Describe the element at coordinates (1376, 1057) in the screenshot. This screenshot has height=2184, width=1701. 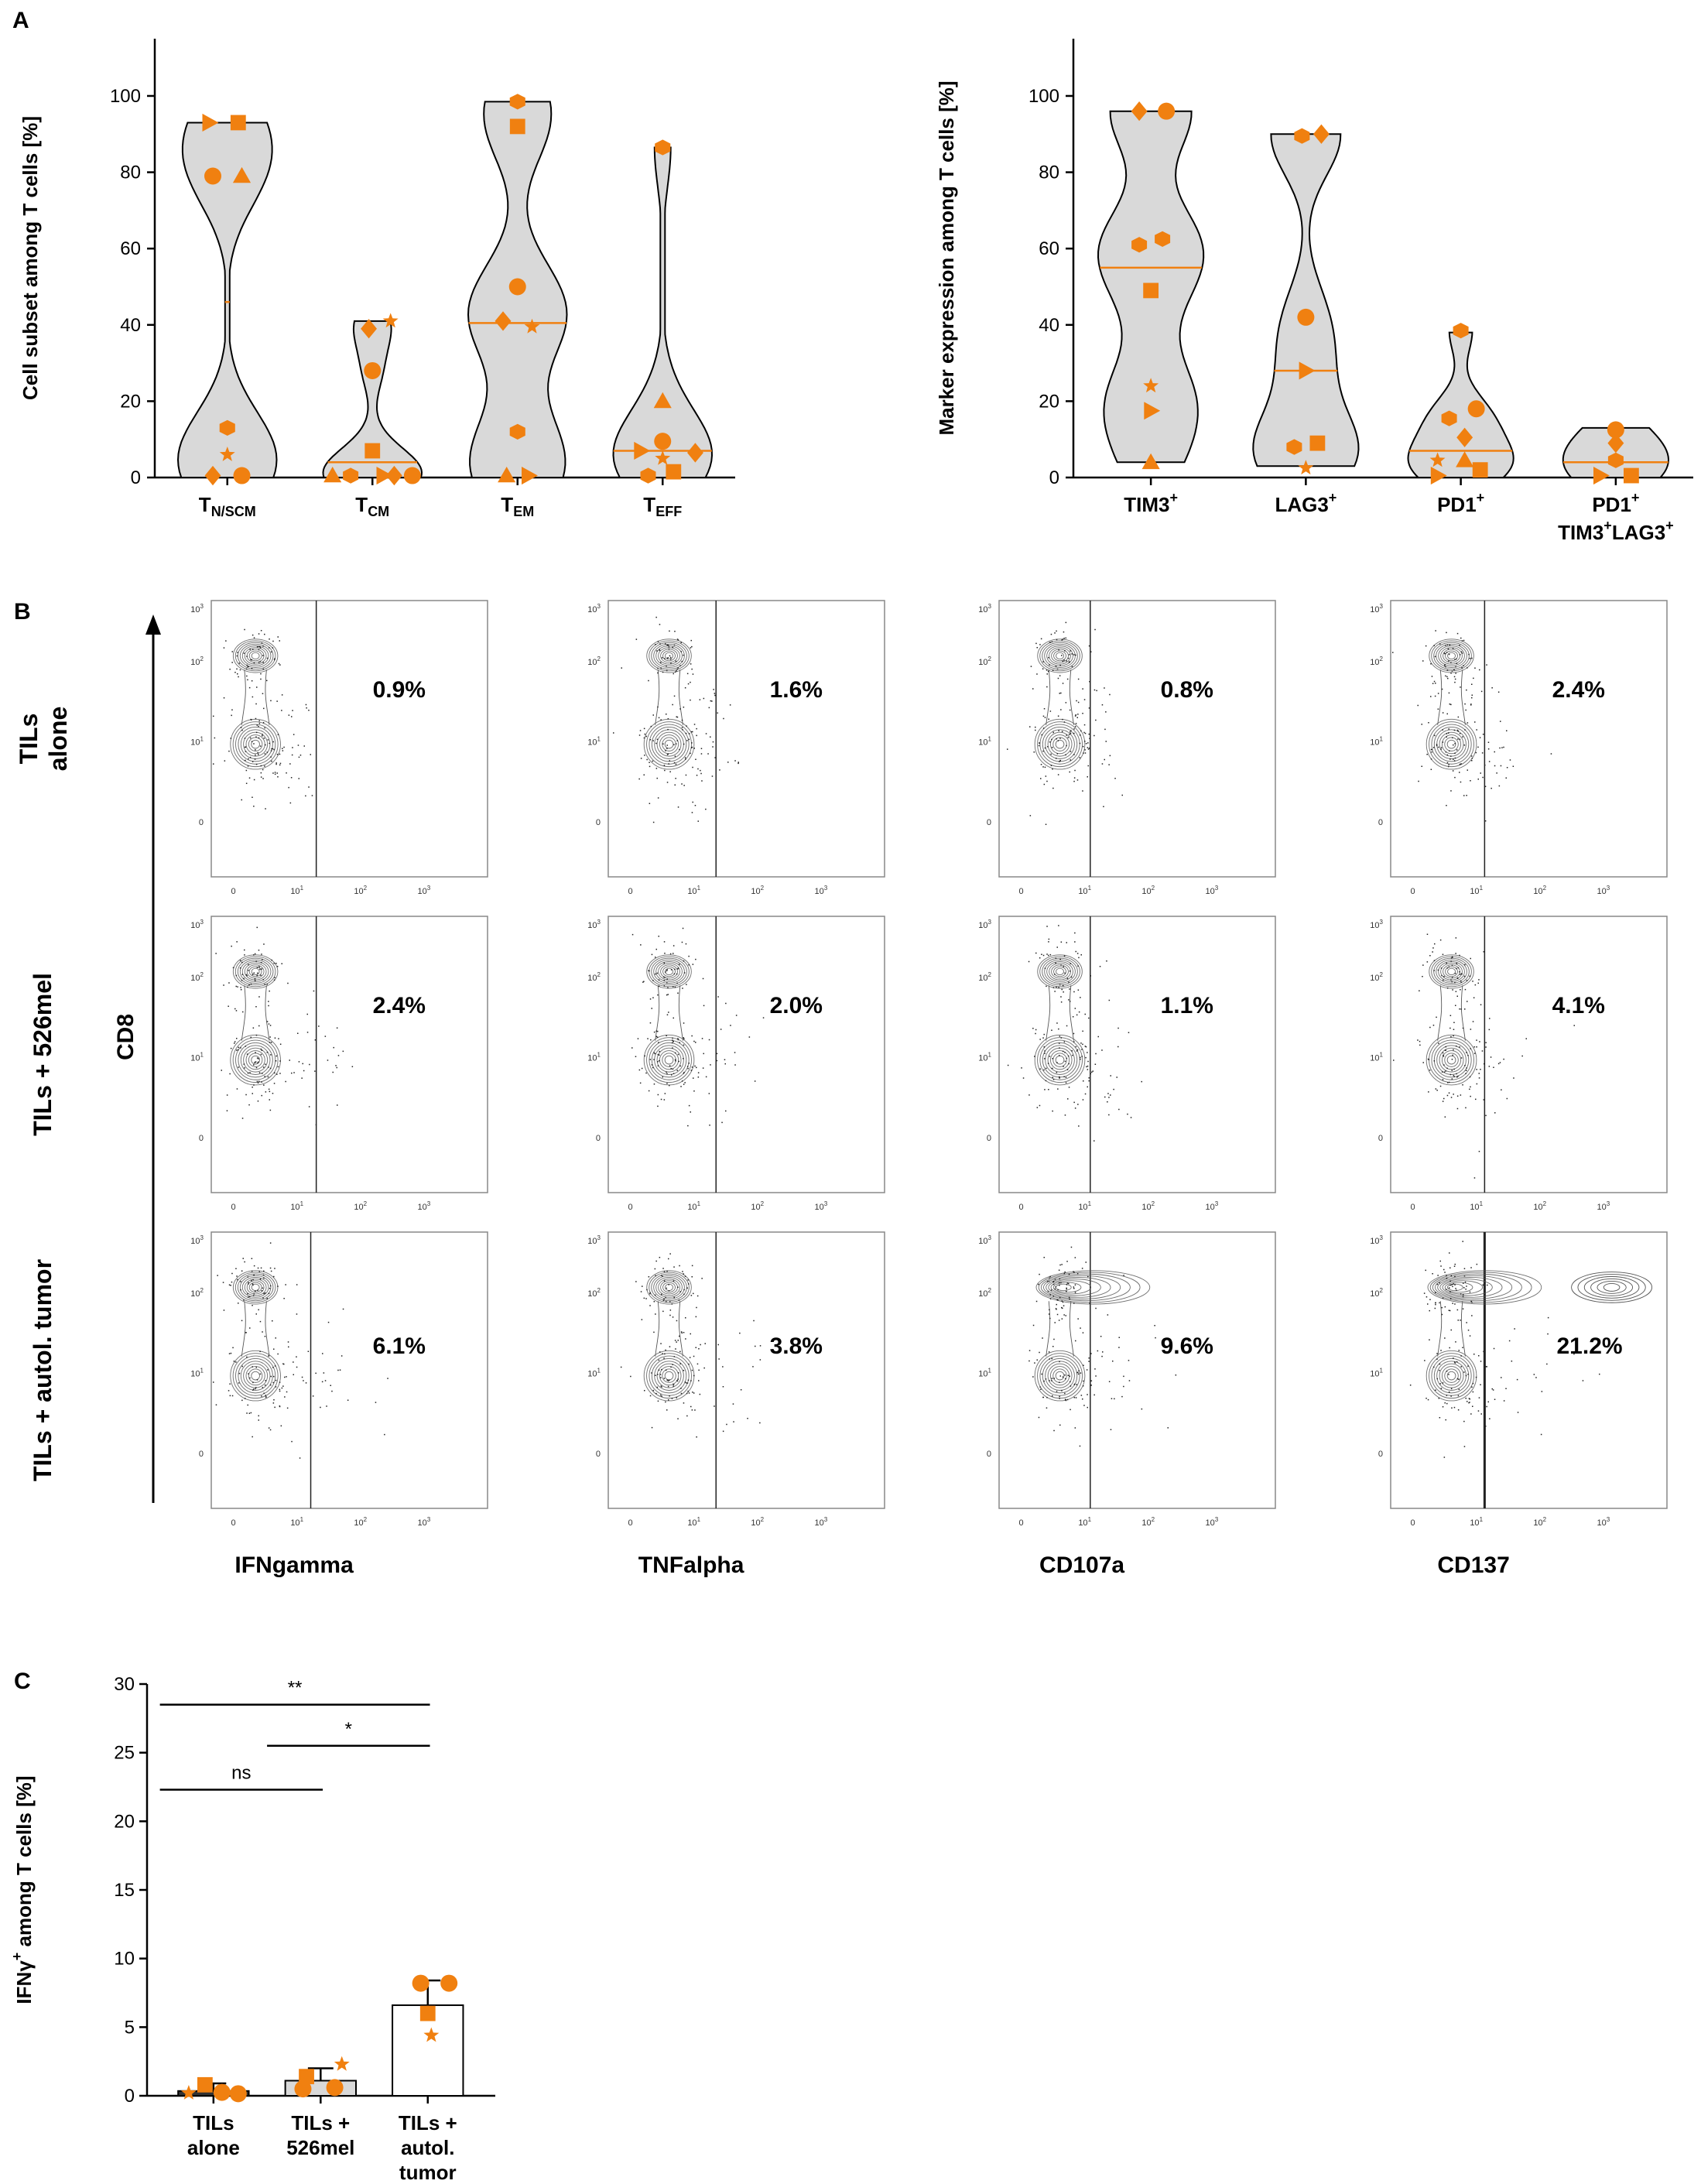
I see `flow-y-tick-label: 10¹` at that location.